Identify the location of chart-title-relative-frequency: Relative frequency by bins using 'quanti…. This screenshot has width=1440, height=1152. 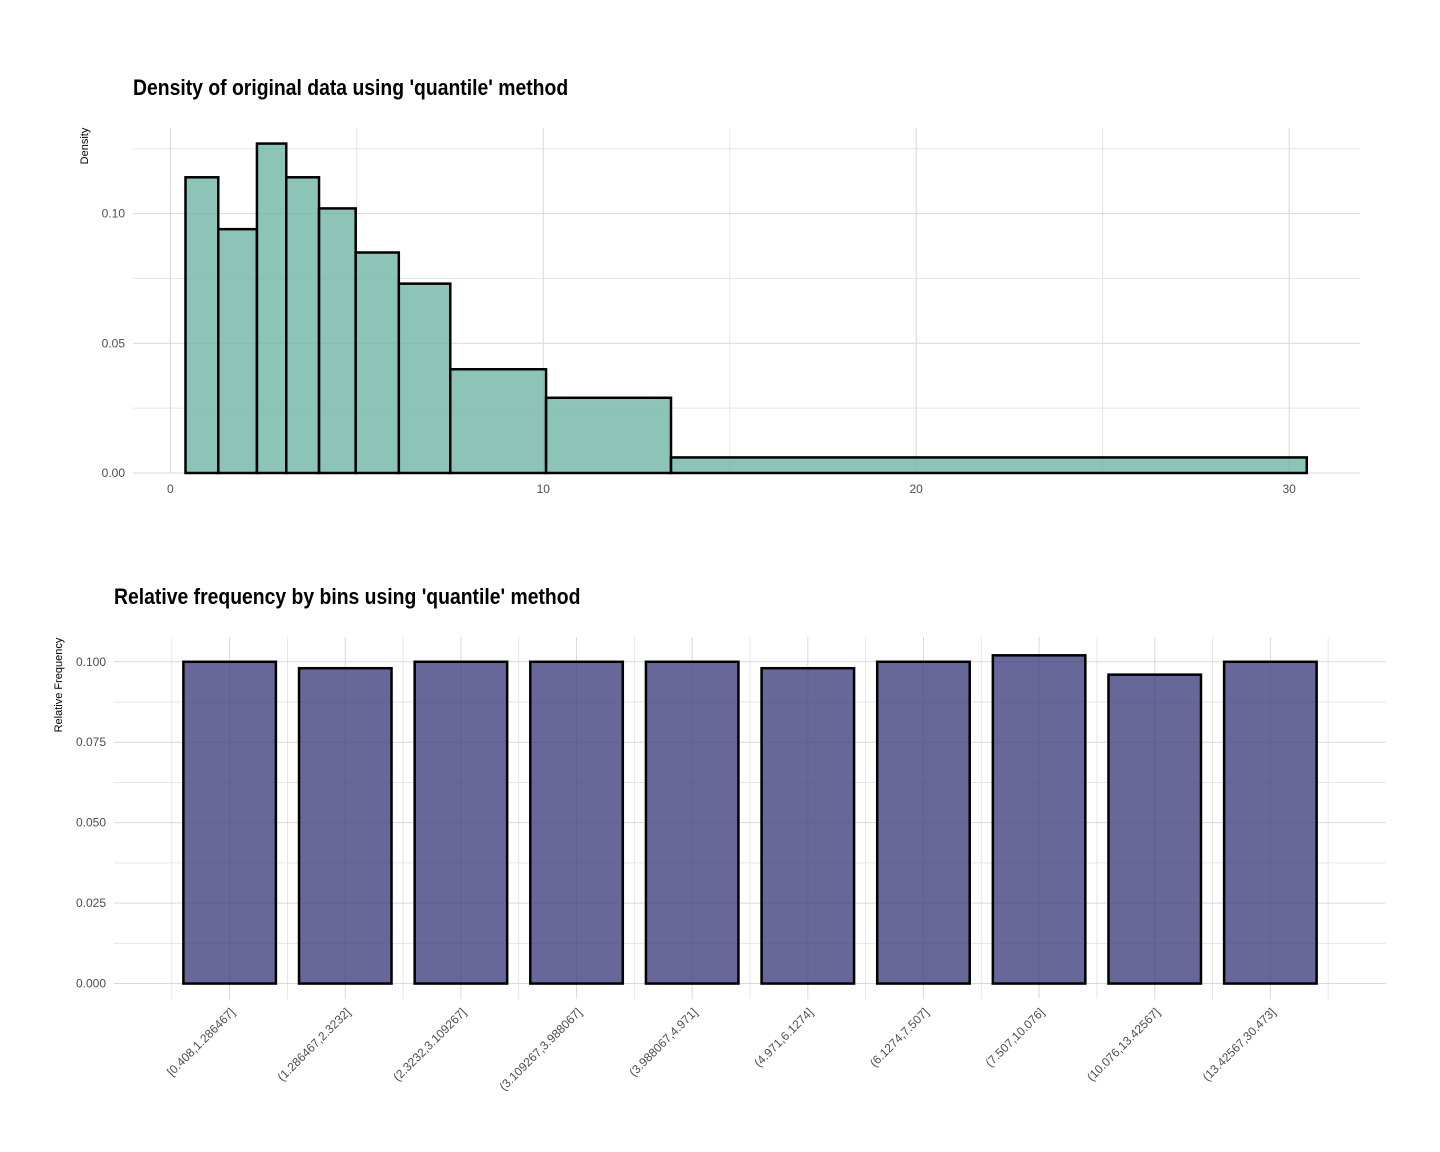
(347, 596).